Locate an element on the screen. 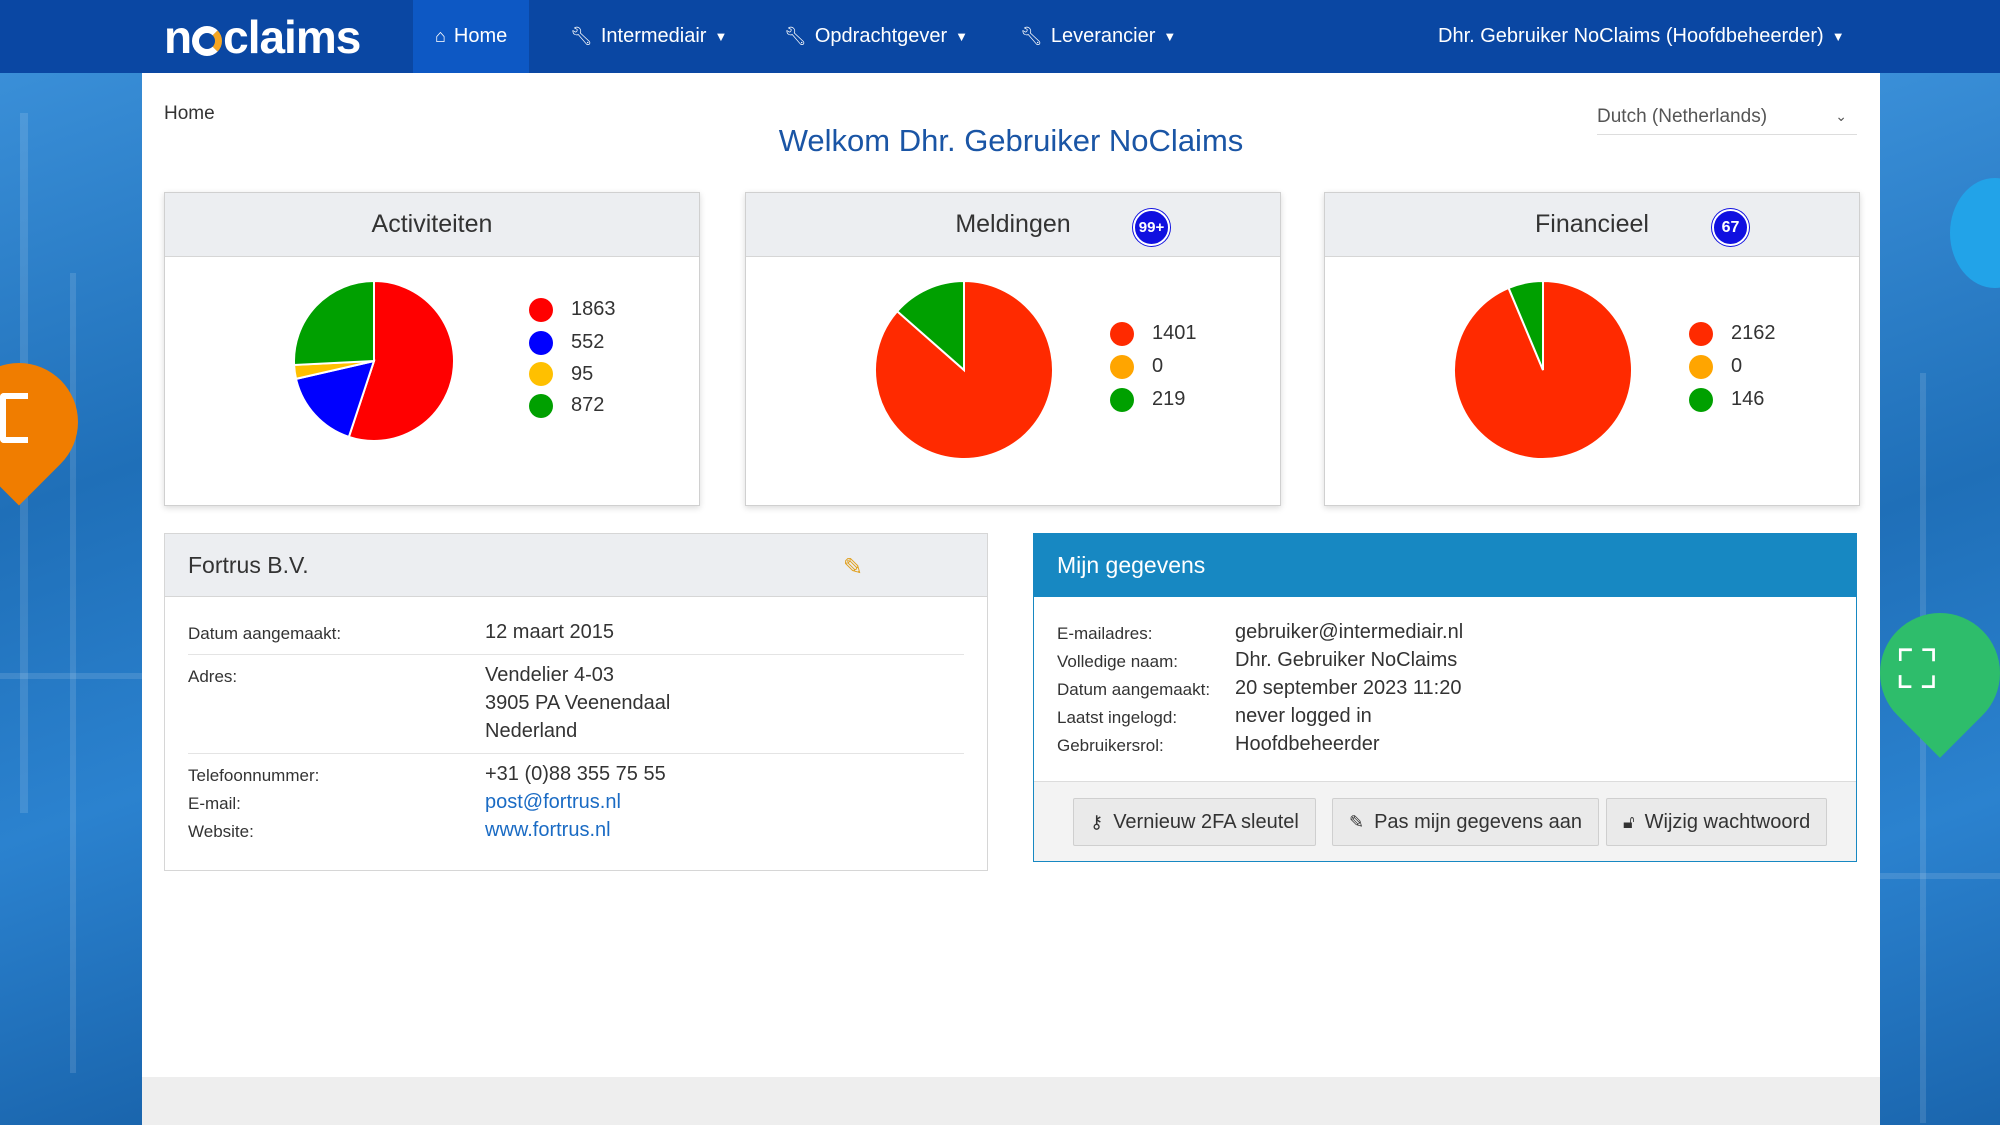  legend-orange-dot is located at coordinates (1122, 366).